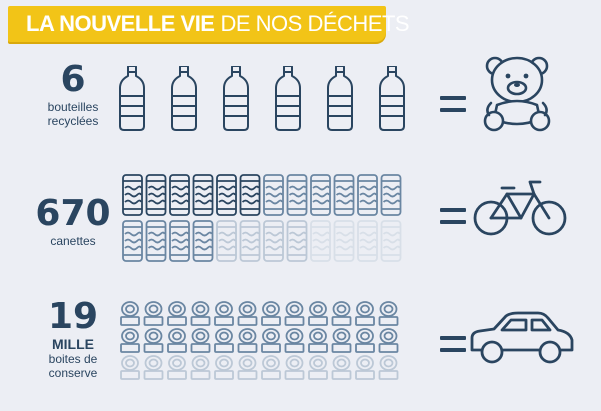 This screenshot has width=601, height=411. I want to click on bottles-line-2: recyclées, so click(73, 121).